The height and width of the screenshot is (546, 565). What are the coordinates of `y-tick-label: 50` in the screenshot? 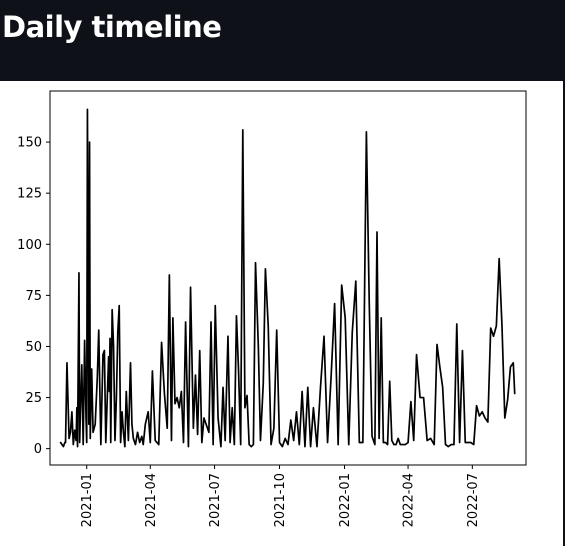 It's located at (33, 347).